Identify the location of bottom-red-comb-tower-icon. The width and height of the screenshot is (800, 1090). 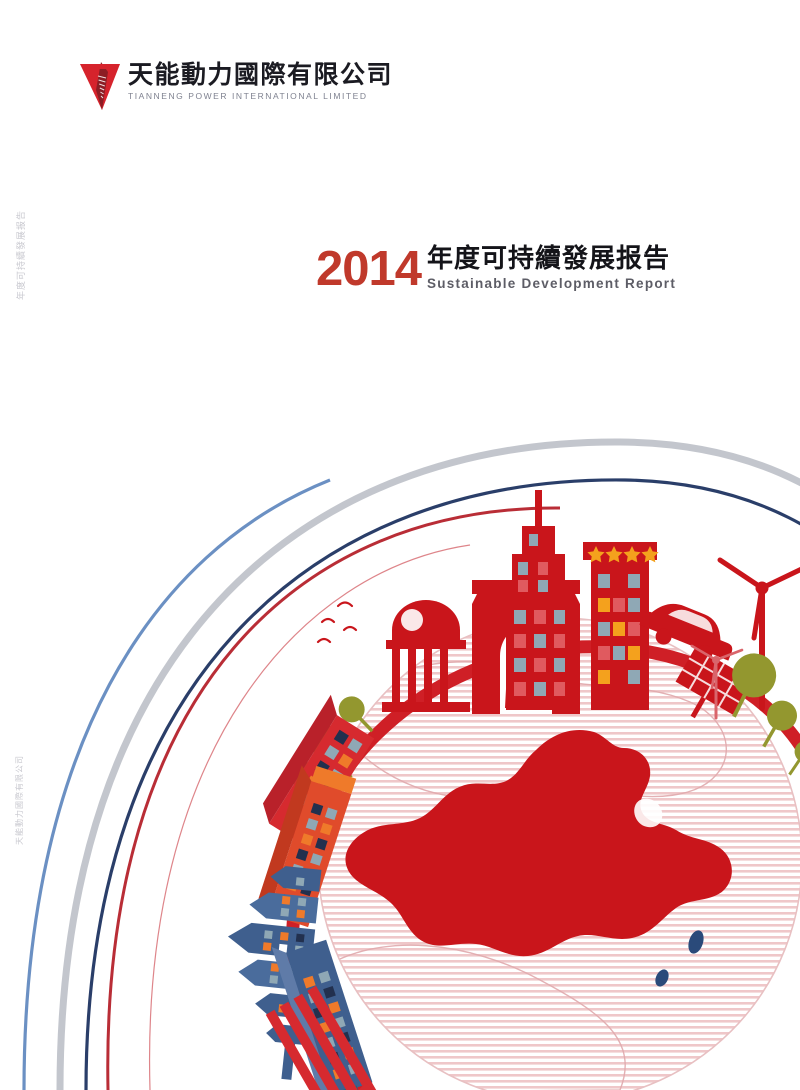
(333, 1037).